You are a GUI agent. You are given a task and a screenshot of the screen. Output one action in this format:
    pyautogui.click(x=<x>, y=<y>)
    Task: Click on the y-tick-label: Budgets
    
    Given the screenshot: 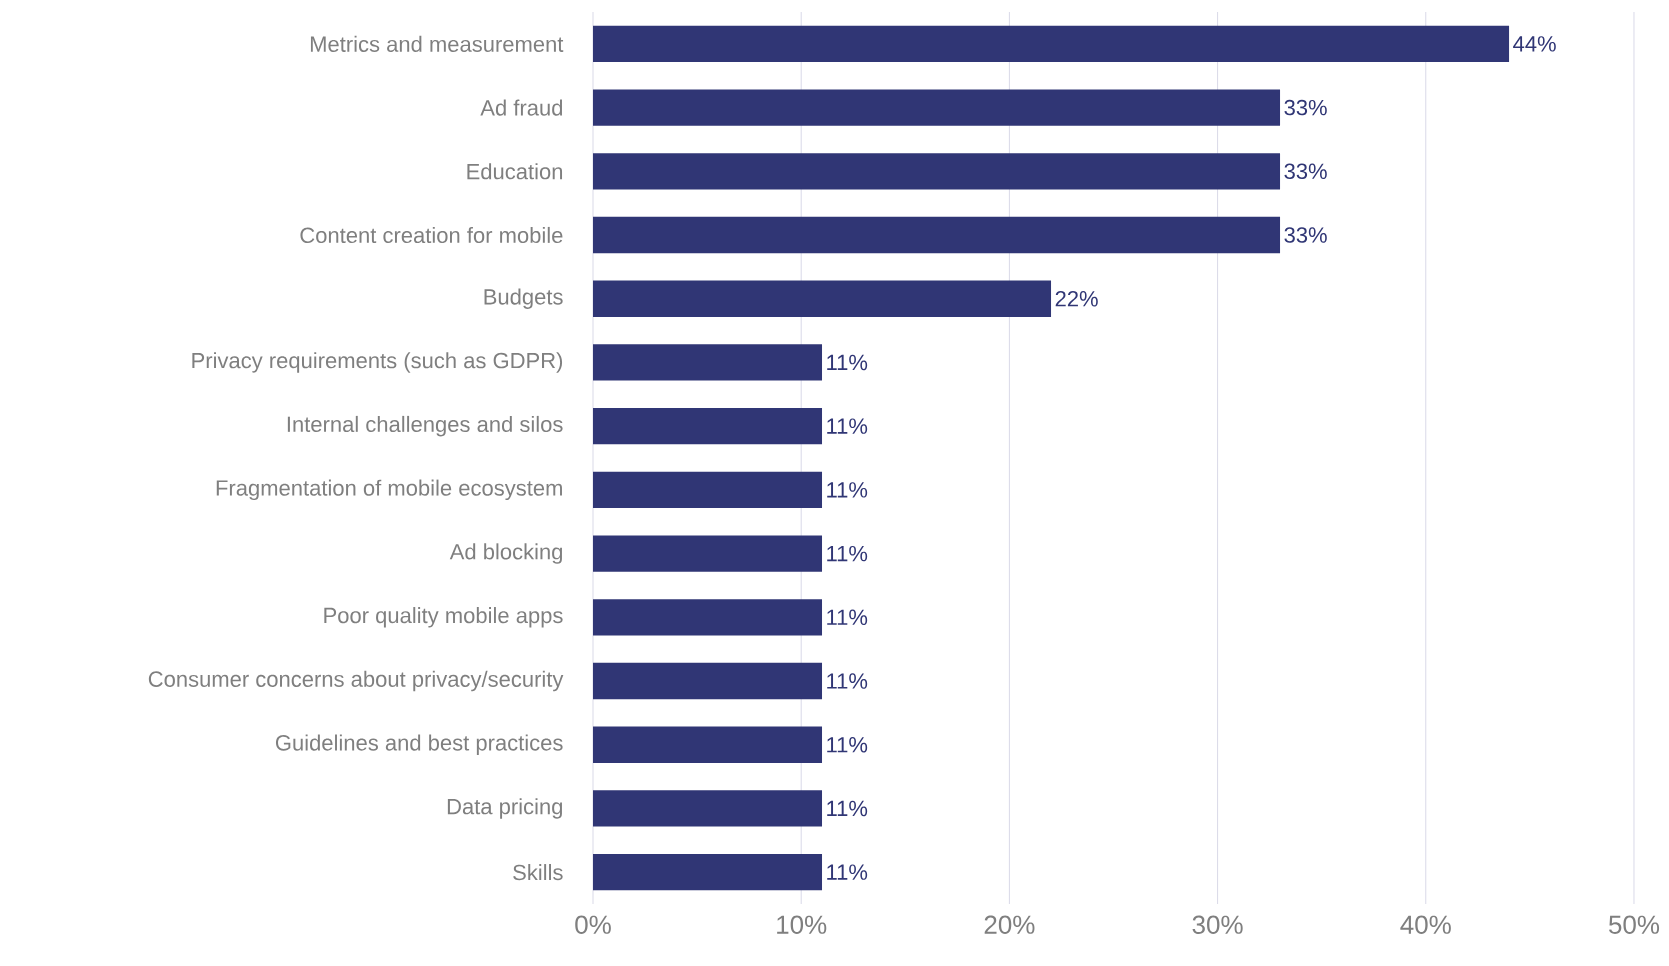 What is the action you would take?
    pyautogui.click(x=523, y=298)
    